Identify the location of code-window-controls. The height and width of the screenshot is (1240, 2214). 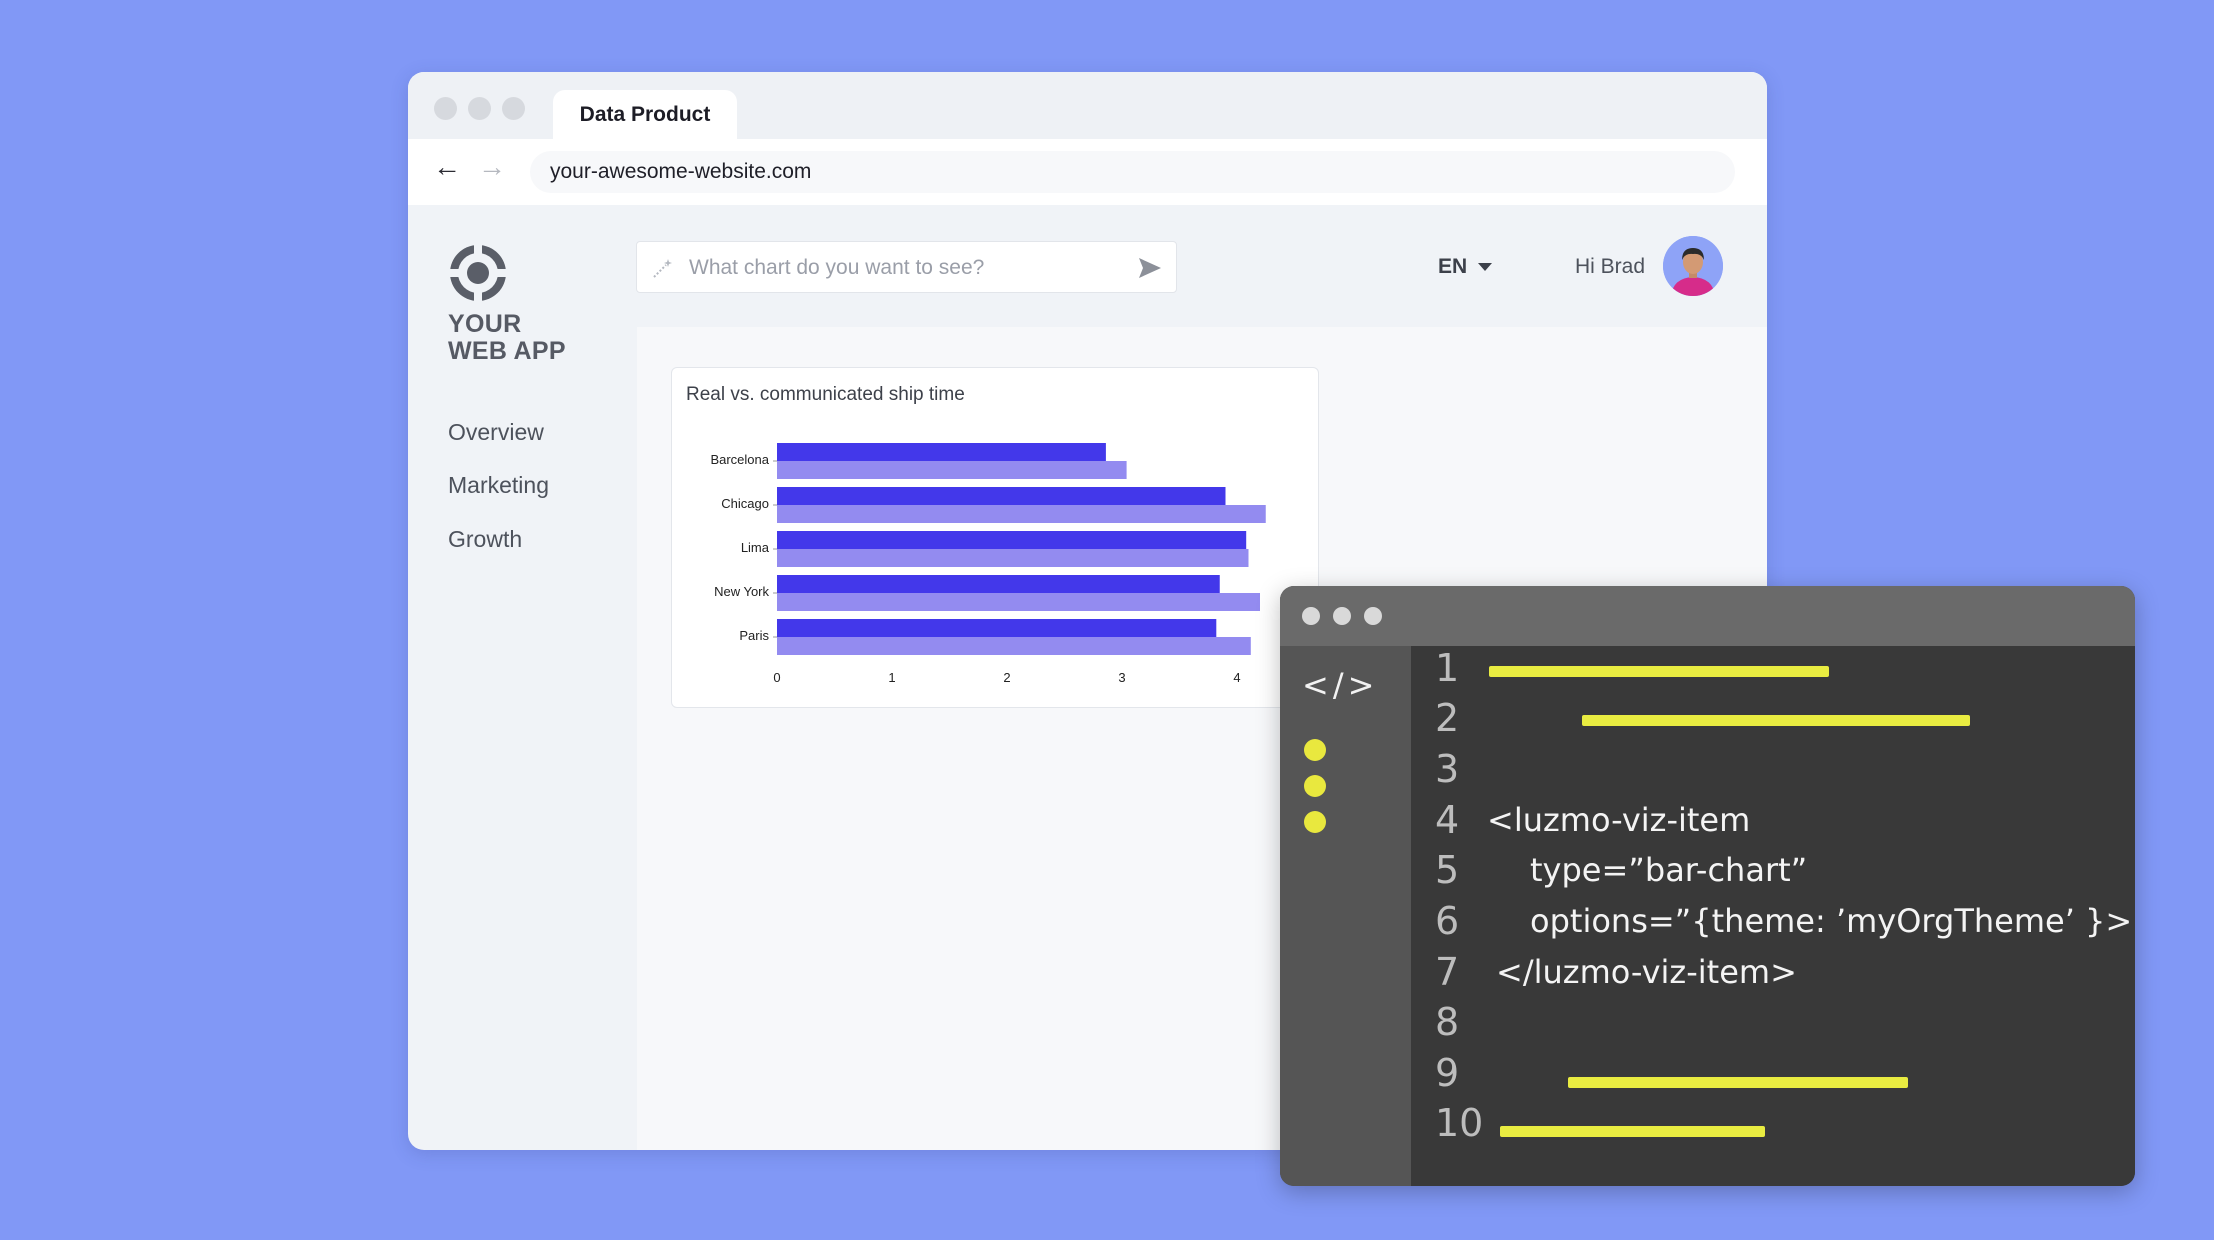
(1342, 616).